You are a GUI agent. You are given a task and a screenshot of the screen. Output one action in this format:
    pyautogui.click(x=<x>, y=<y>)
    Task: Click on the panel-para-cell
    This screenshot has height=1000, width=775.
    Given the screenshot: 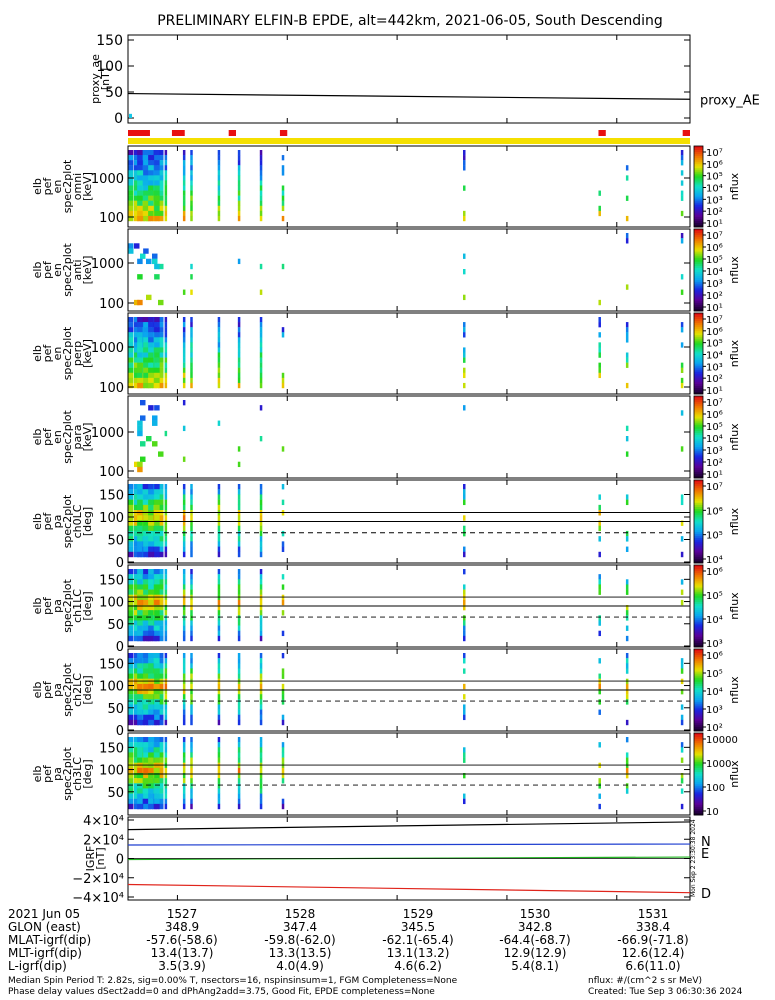 What is the action you would take?
    pyautogui.click(x=155, y=423)
    